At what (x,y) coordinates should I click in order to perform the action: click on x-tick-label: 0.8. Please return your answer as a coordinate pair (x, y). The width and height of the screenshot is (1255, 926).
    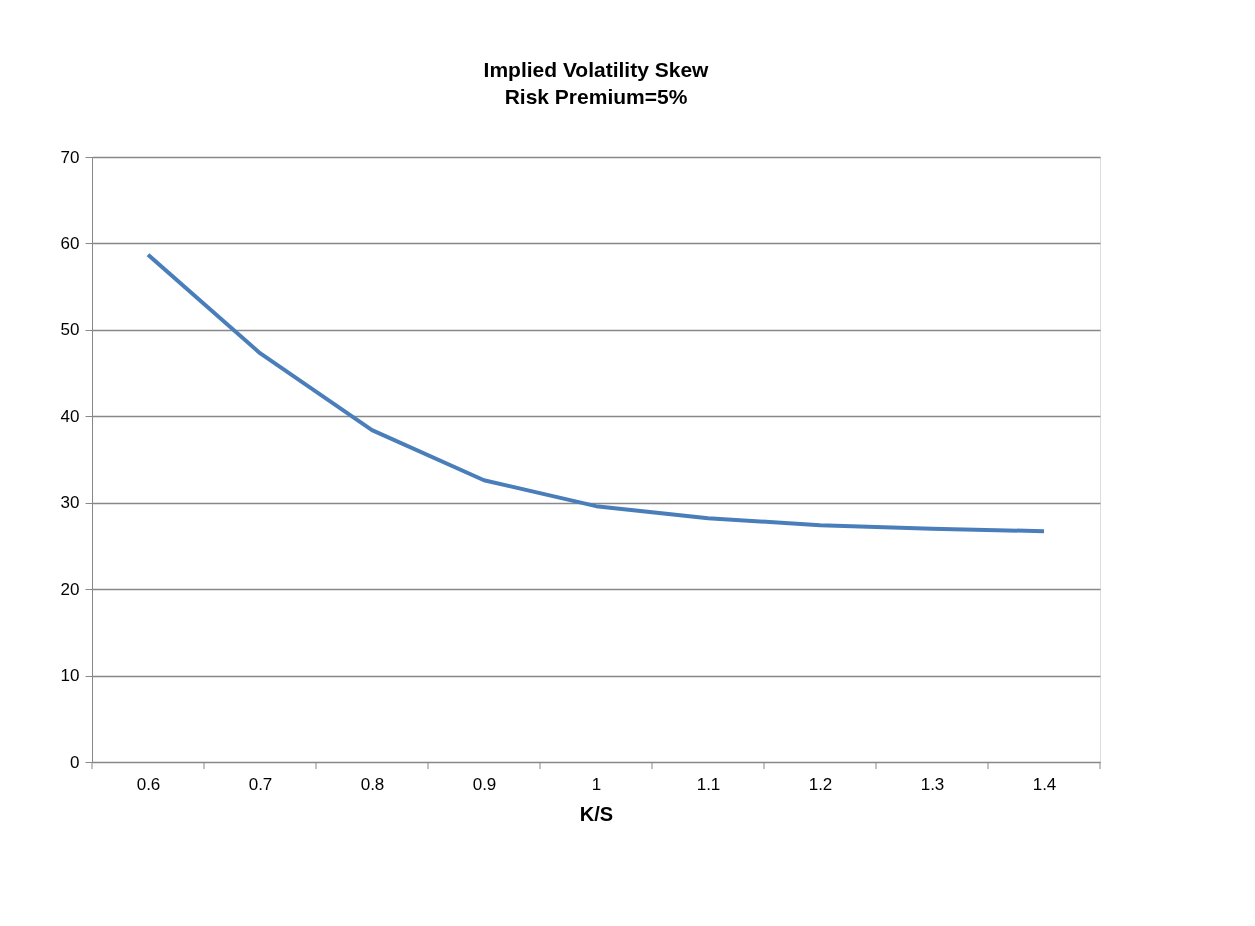
    Looking at the image, I should click on (372, 784).